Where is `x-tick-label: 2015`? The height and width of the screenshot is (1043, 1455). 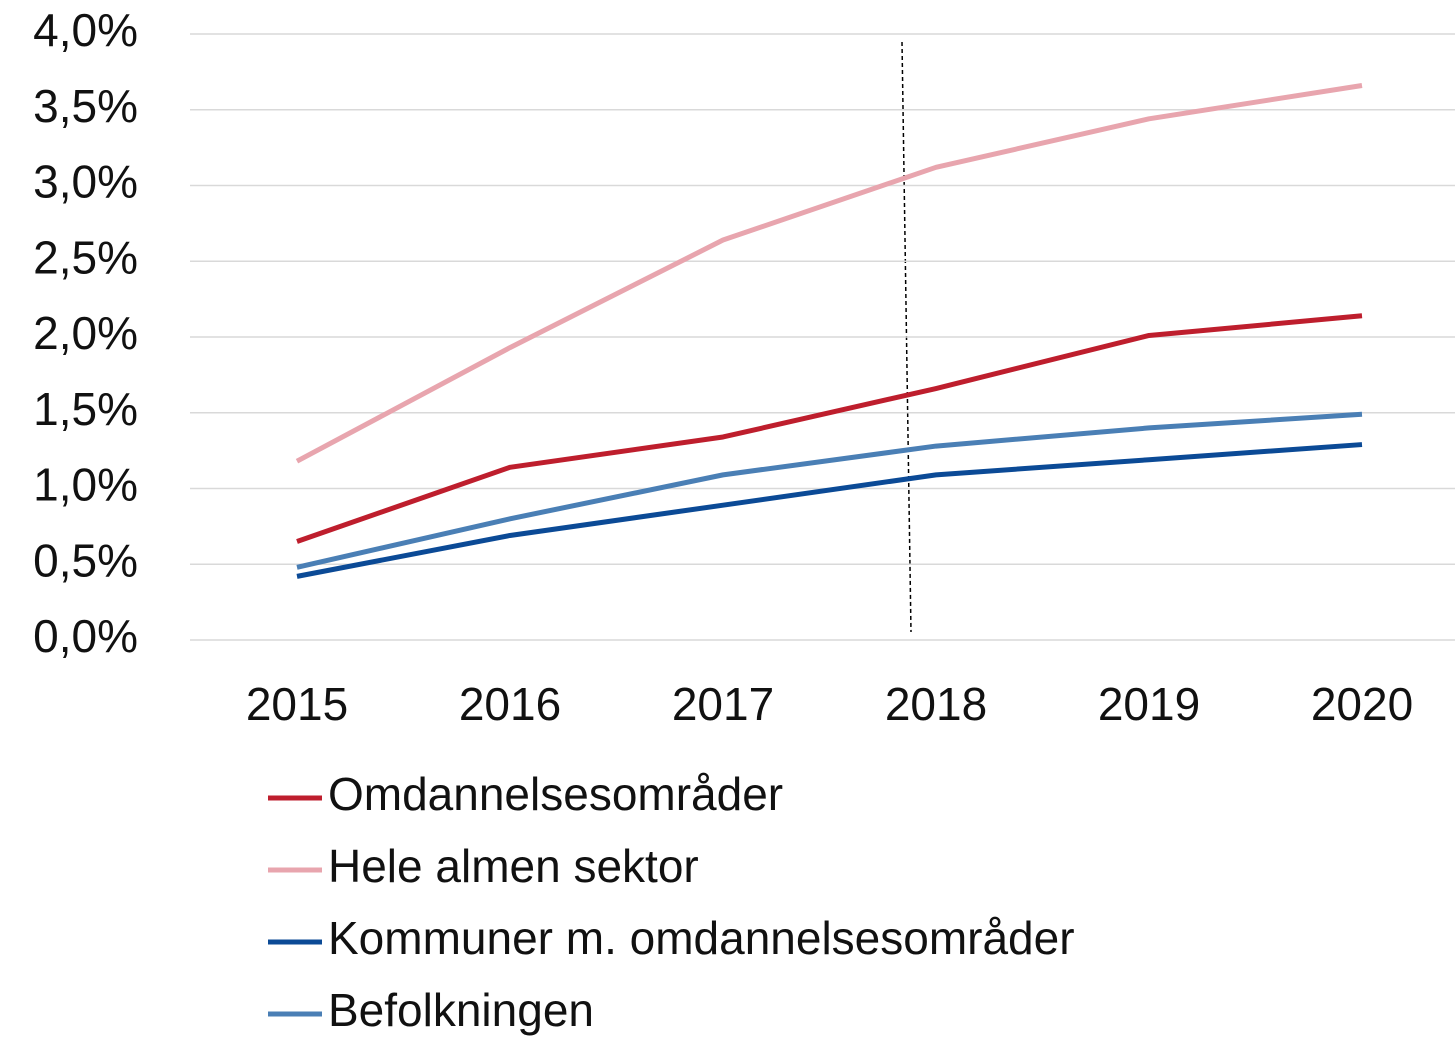
x-tick-label: 2015 is located at coordinates (297, 704).